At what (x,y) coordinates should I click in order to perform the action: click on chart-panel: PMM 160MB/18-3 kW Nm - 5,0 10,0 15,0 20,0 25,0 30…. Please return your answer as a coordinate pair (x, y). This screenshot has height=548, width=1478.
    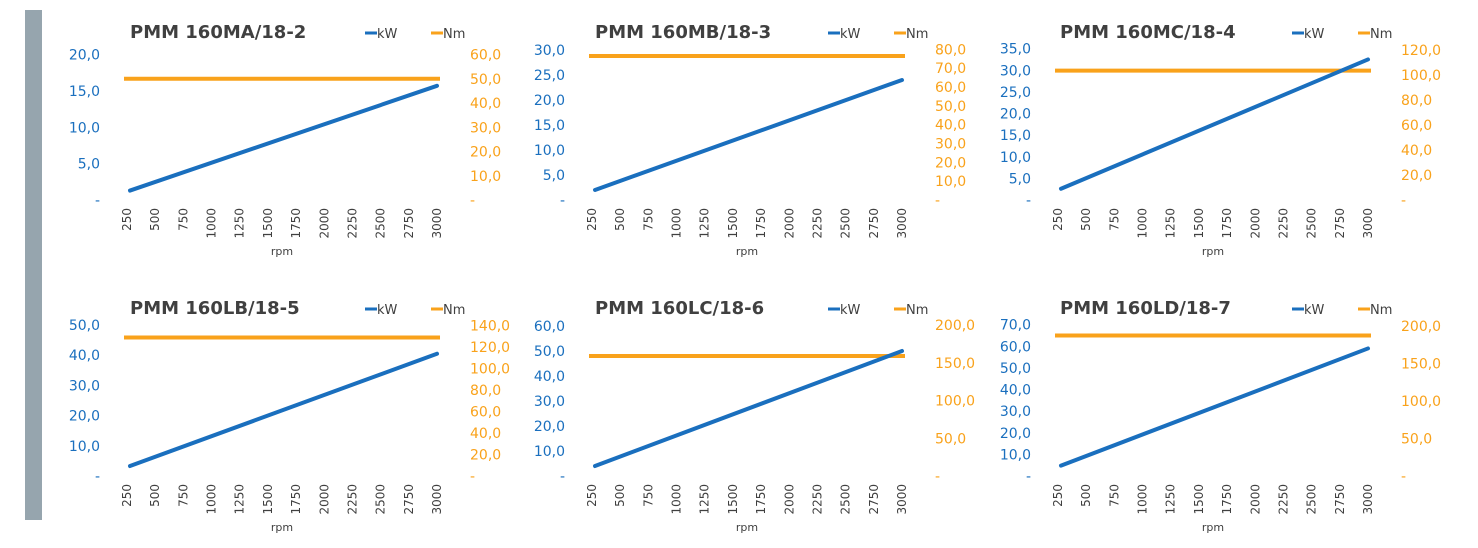
    Looking at the image, I should click on (750, 140).